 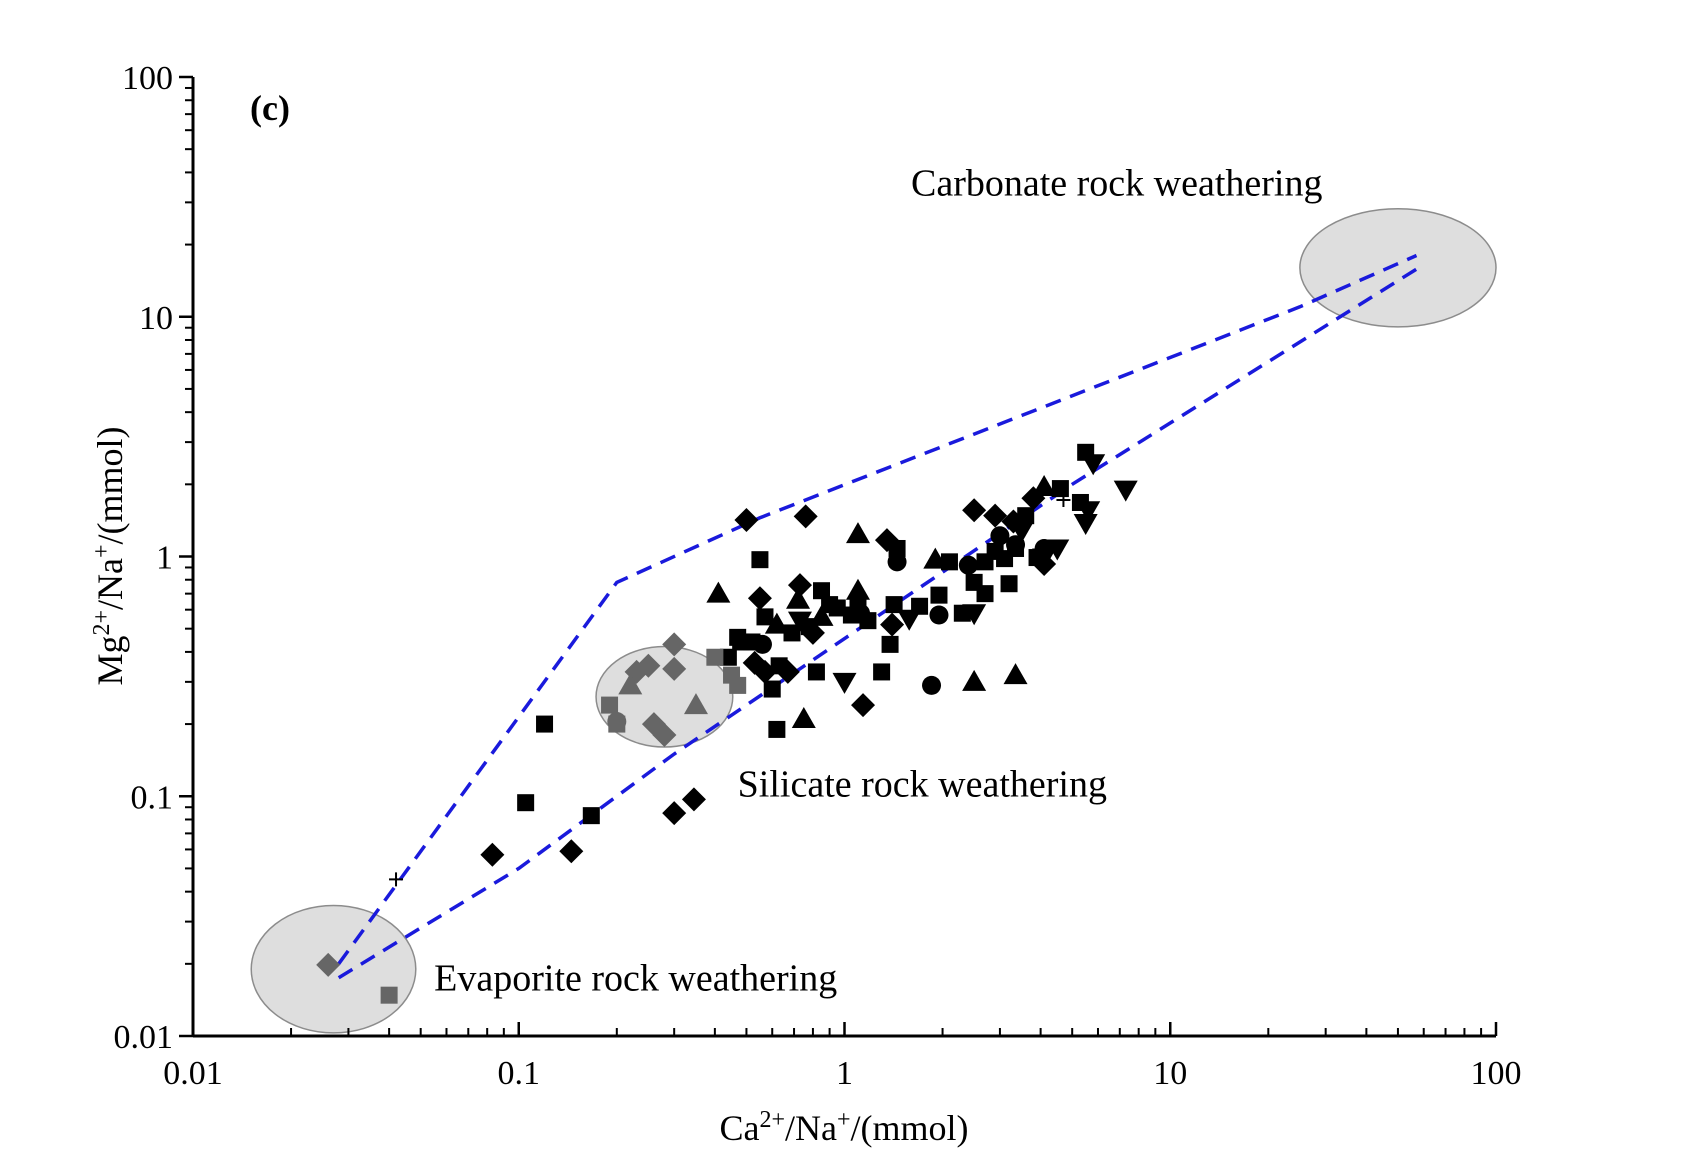 I want to click on x-axis-title-mid: /Na, so click(x=811, y=1128).